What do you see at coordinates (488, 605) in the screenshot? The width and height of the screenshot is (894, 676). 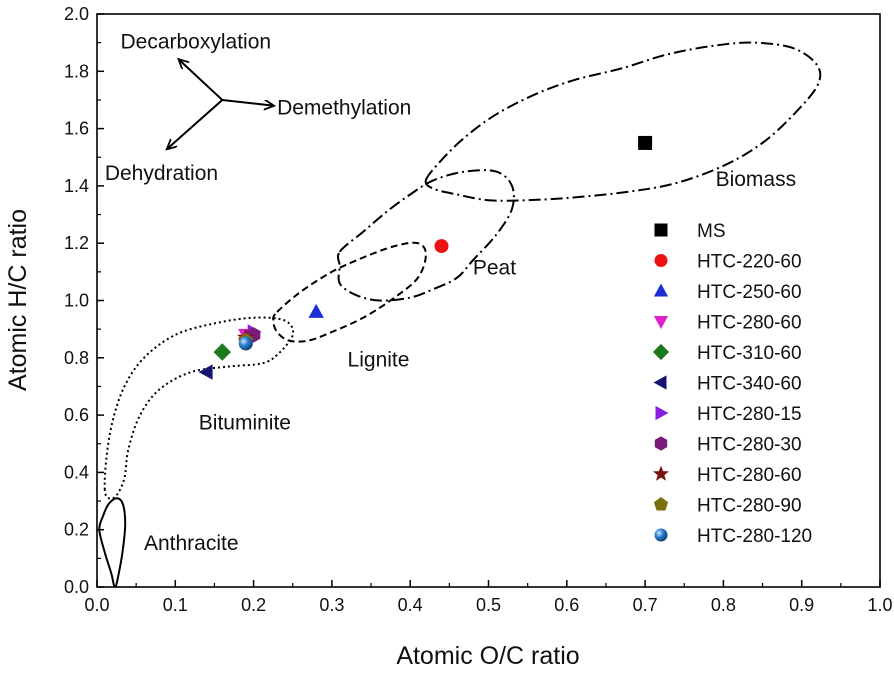 I see `x-tick-label-5: 0.5` at bounding box center [488, 605].